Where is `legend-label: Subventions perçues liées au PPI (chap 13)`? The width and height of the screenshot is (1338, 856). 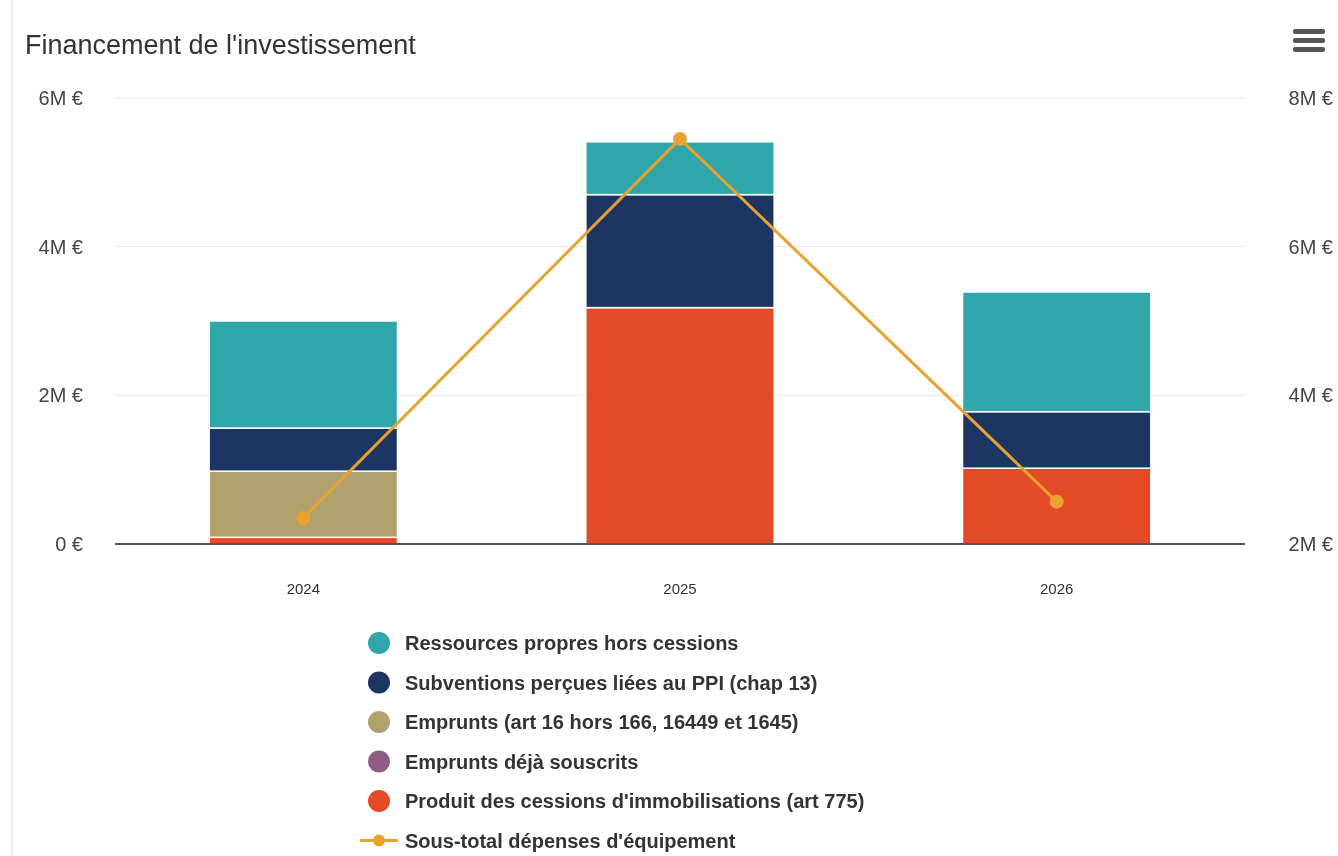 legend-label: Subventions perçues liées au PPI (chap 13) is located at coordinates (611, 682).